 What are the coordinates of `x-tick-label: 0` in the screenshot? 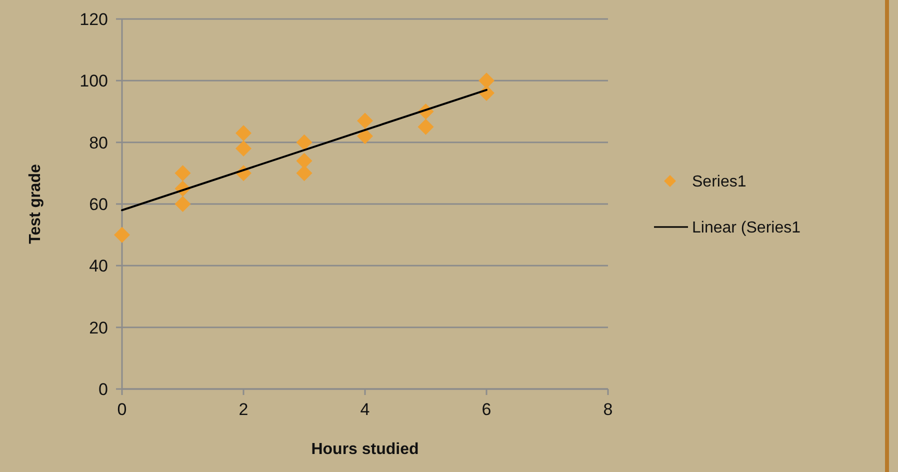 It's located at (122, 409).